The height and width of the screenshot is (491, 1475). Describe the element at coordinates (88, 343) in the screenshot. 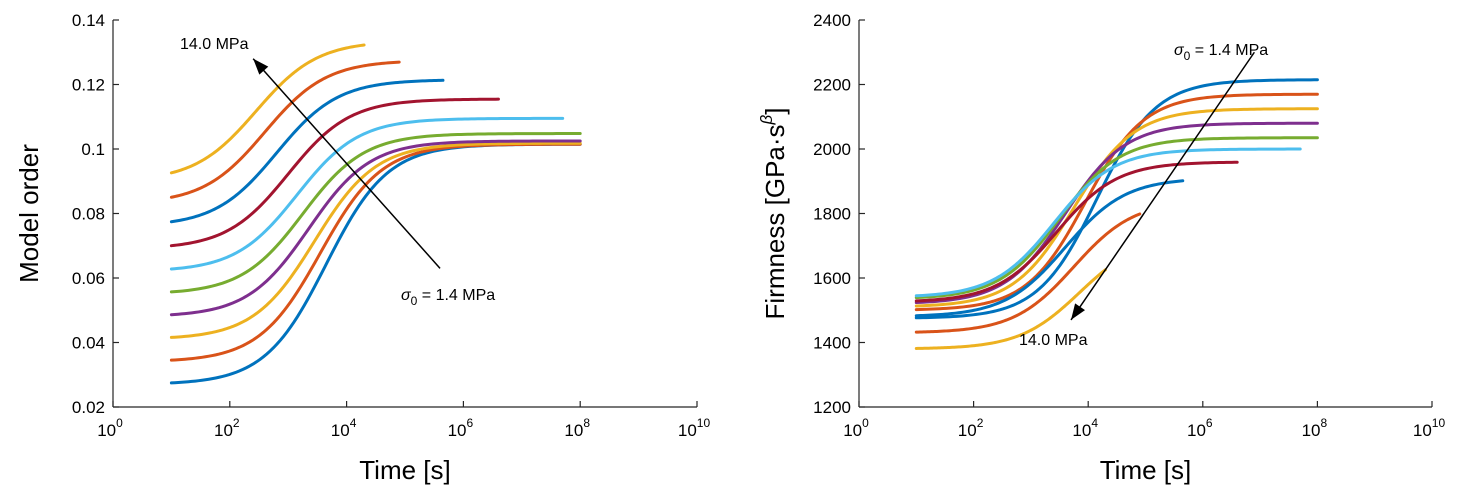

I see `y-tick-label: 0.04` at that location.